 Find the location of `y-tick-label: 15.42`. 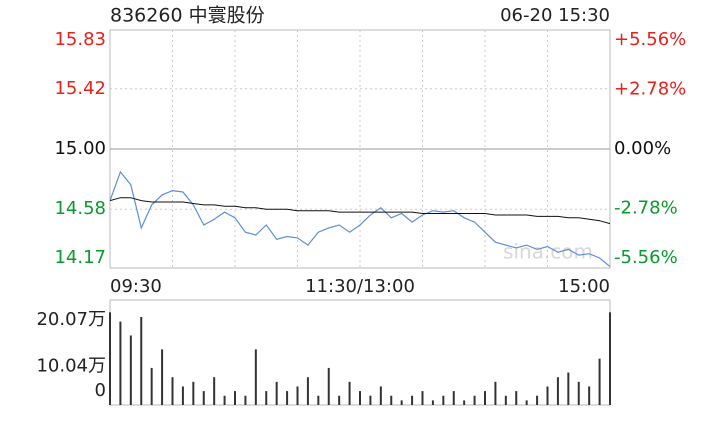

y-tick-label: 15.42 is located at coordinates (80, 88).